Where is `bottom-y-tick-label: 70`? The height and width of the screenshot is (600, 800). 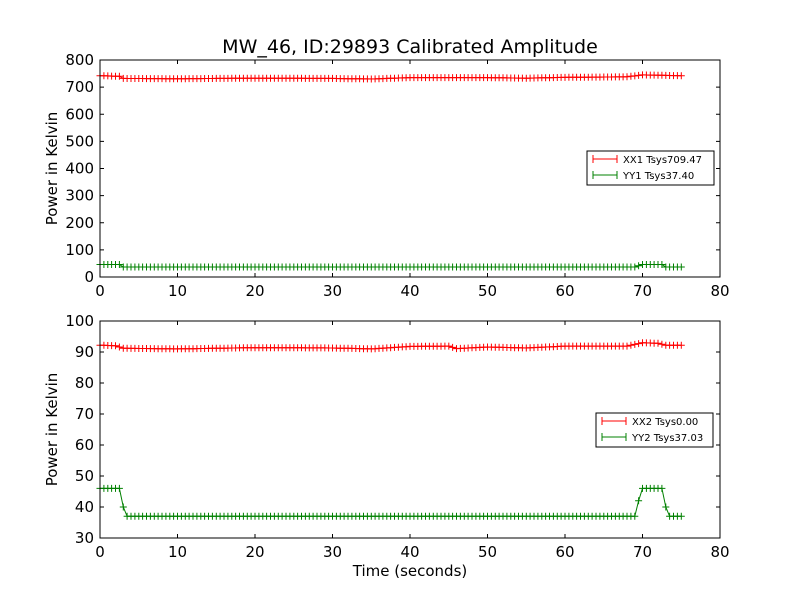
bottom-y-tick-label: 70 is located at coordinates (84, 414).